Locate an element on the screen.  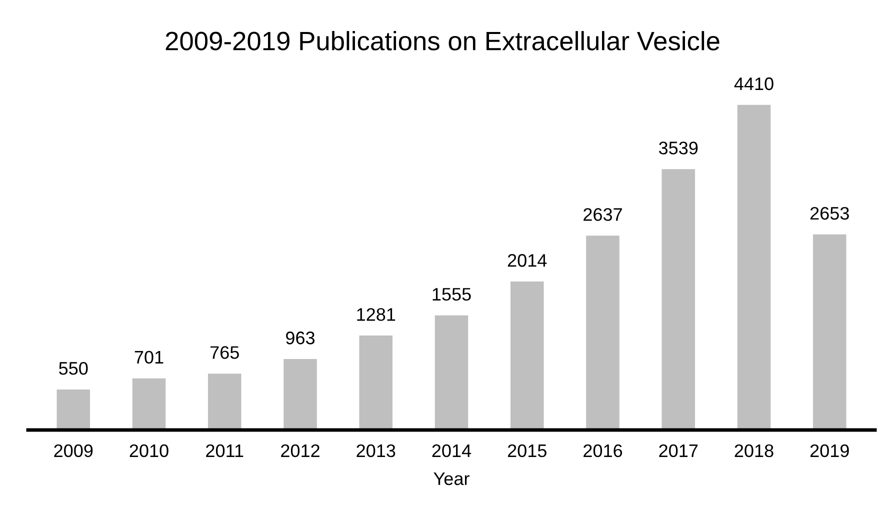
x-tick-label: 2009 is located at coordinates (73, 451).